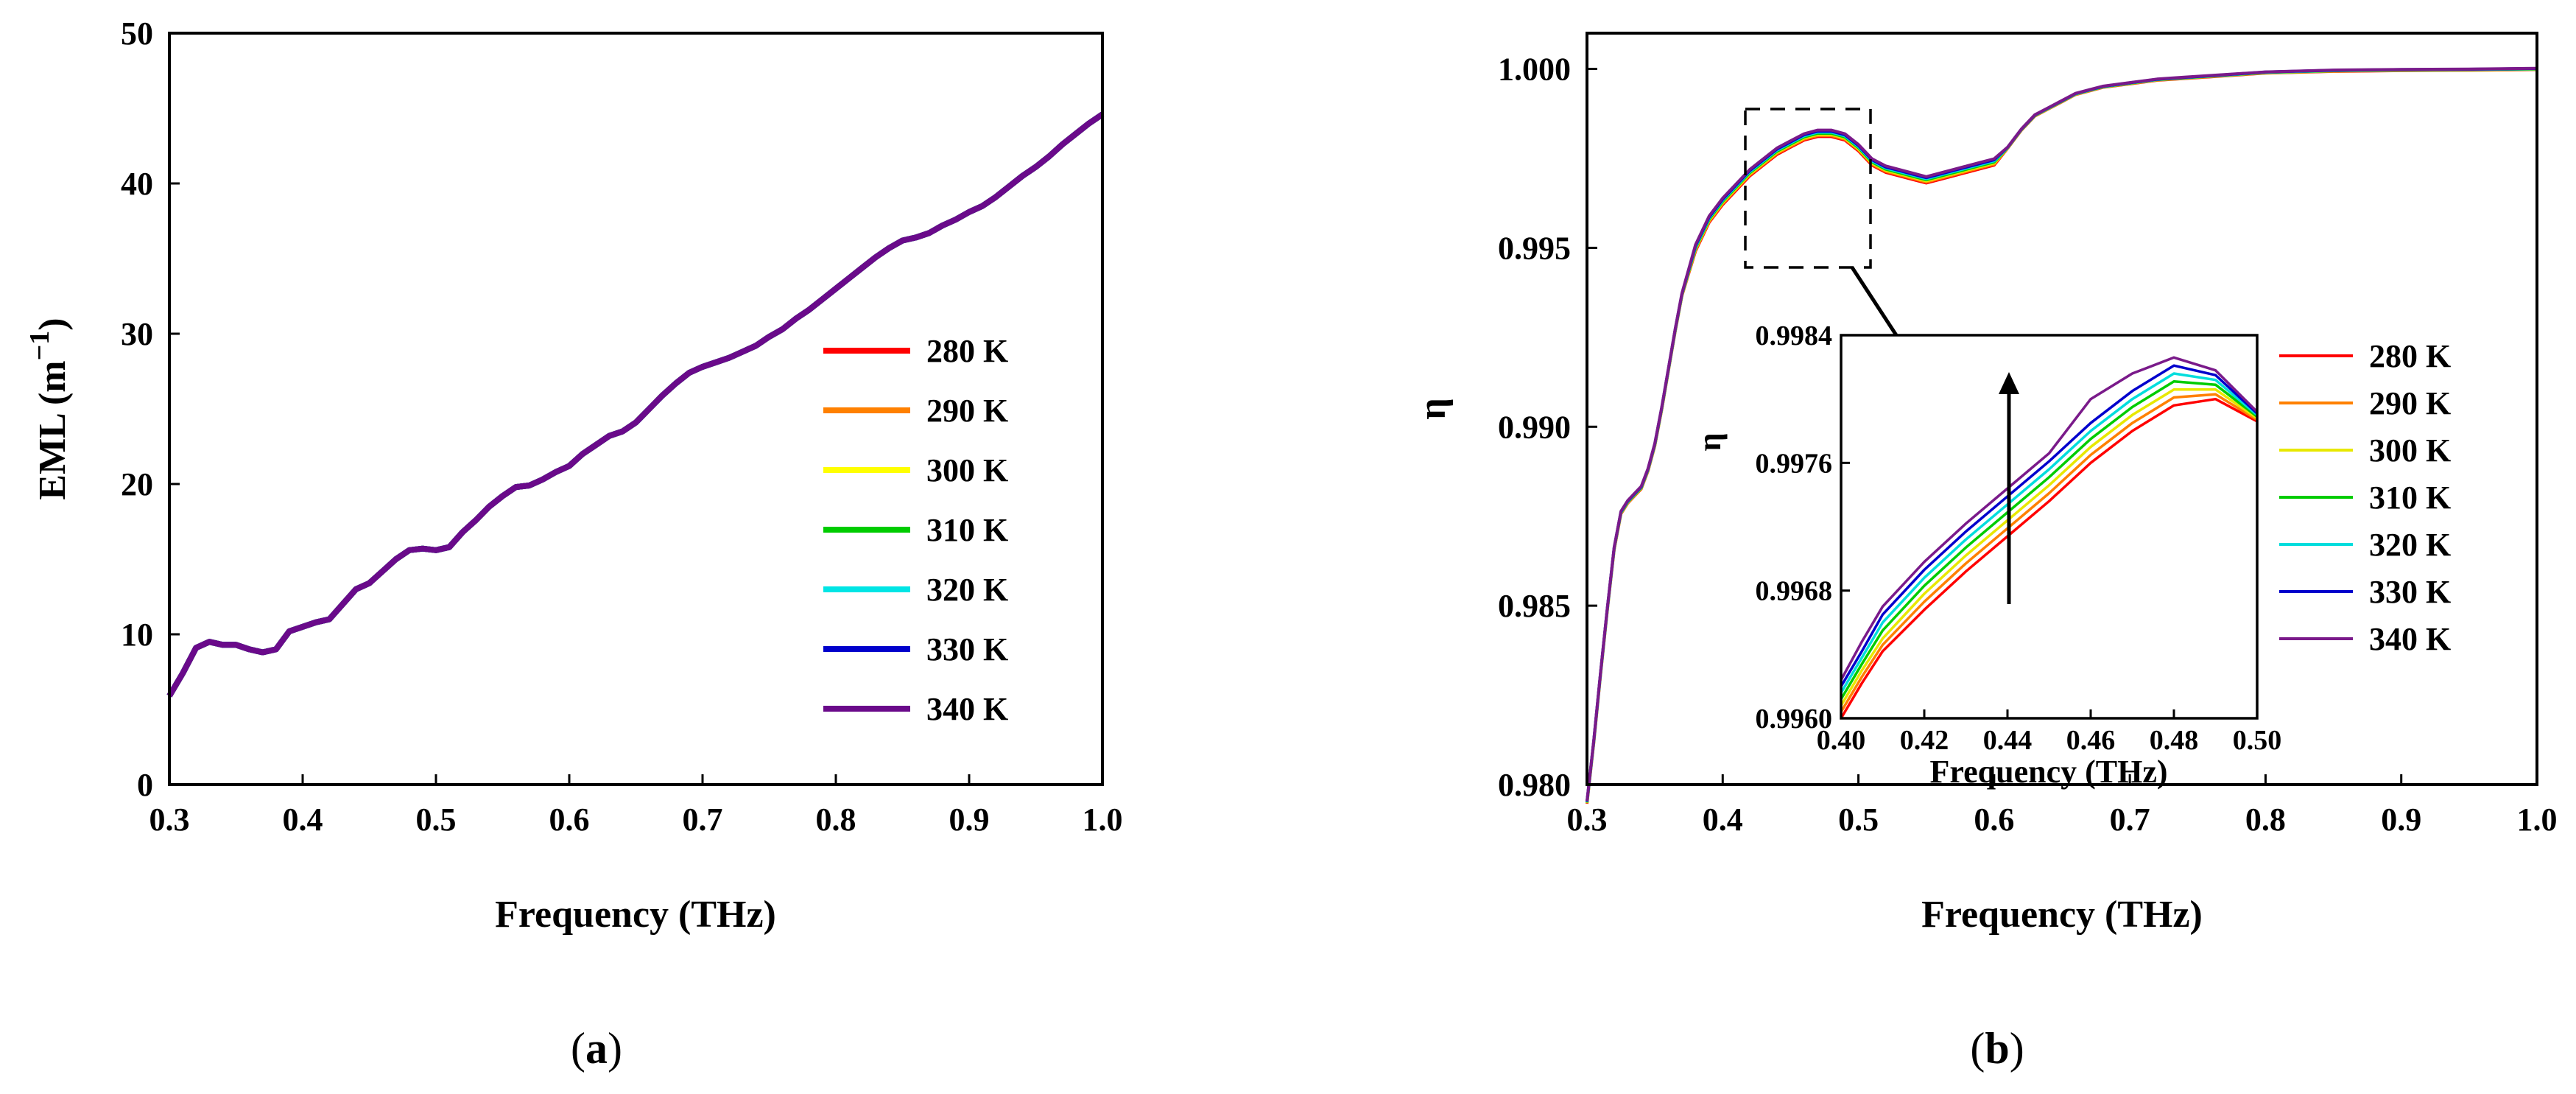 The height and width of the screenshot is (1094, 2576). I want to click on y-tick-label: 0.980, so click(1534, 785).